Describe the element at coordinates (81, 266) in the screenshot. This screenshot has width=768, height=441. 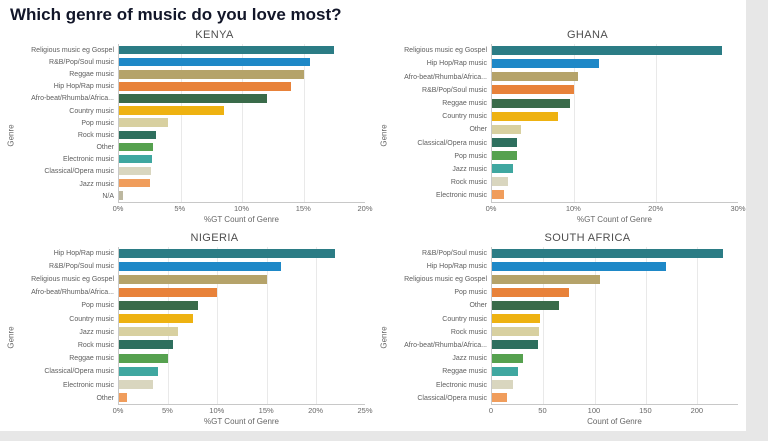
I see `category-label: R&B/Pop/Soul music` at that location.